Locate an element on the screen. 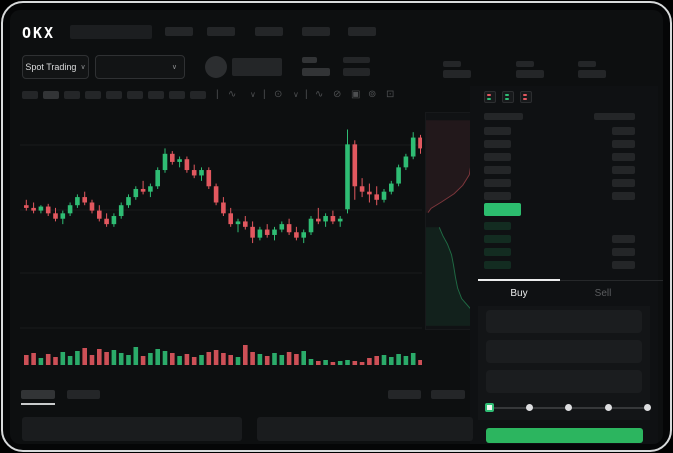 Image resolution: width=673 pixels, height=453 pixels. line-type-icon: ∿ is located at coordinates (319, 94).